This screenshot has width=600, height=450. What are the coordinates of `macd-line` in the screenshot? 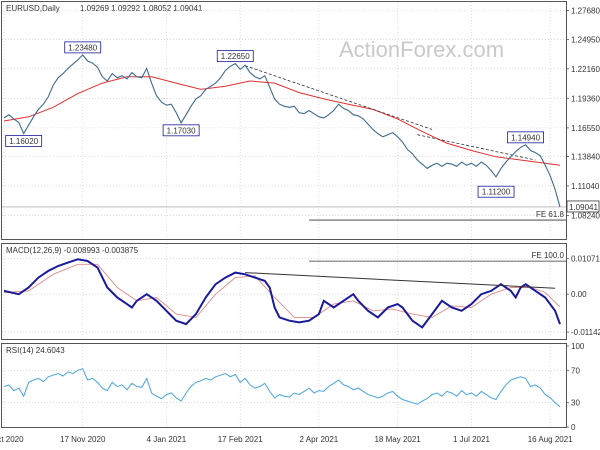 It's located at (282, 293).